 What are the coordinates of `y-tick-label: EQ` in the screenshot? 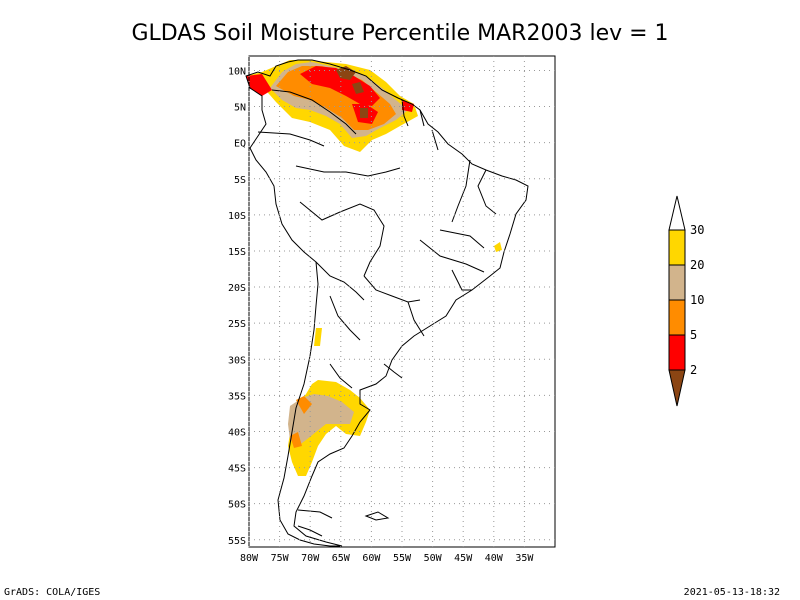 It's located at (240, 144).